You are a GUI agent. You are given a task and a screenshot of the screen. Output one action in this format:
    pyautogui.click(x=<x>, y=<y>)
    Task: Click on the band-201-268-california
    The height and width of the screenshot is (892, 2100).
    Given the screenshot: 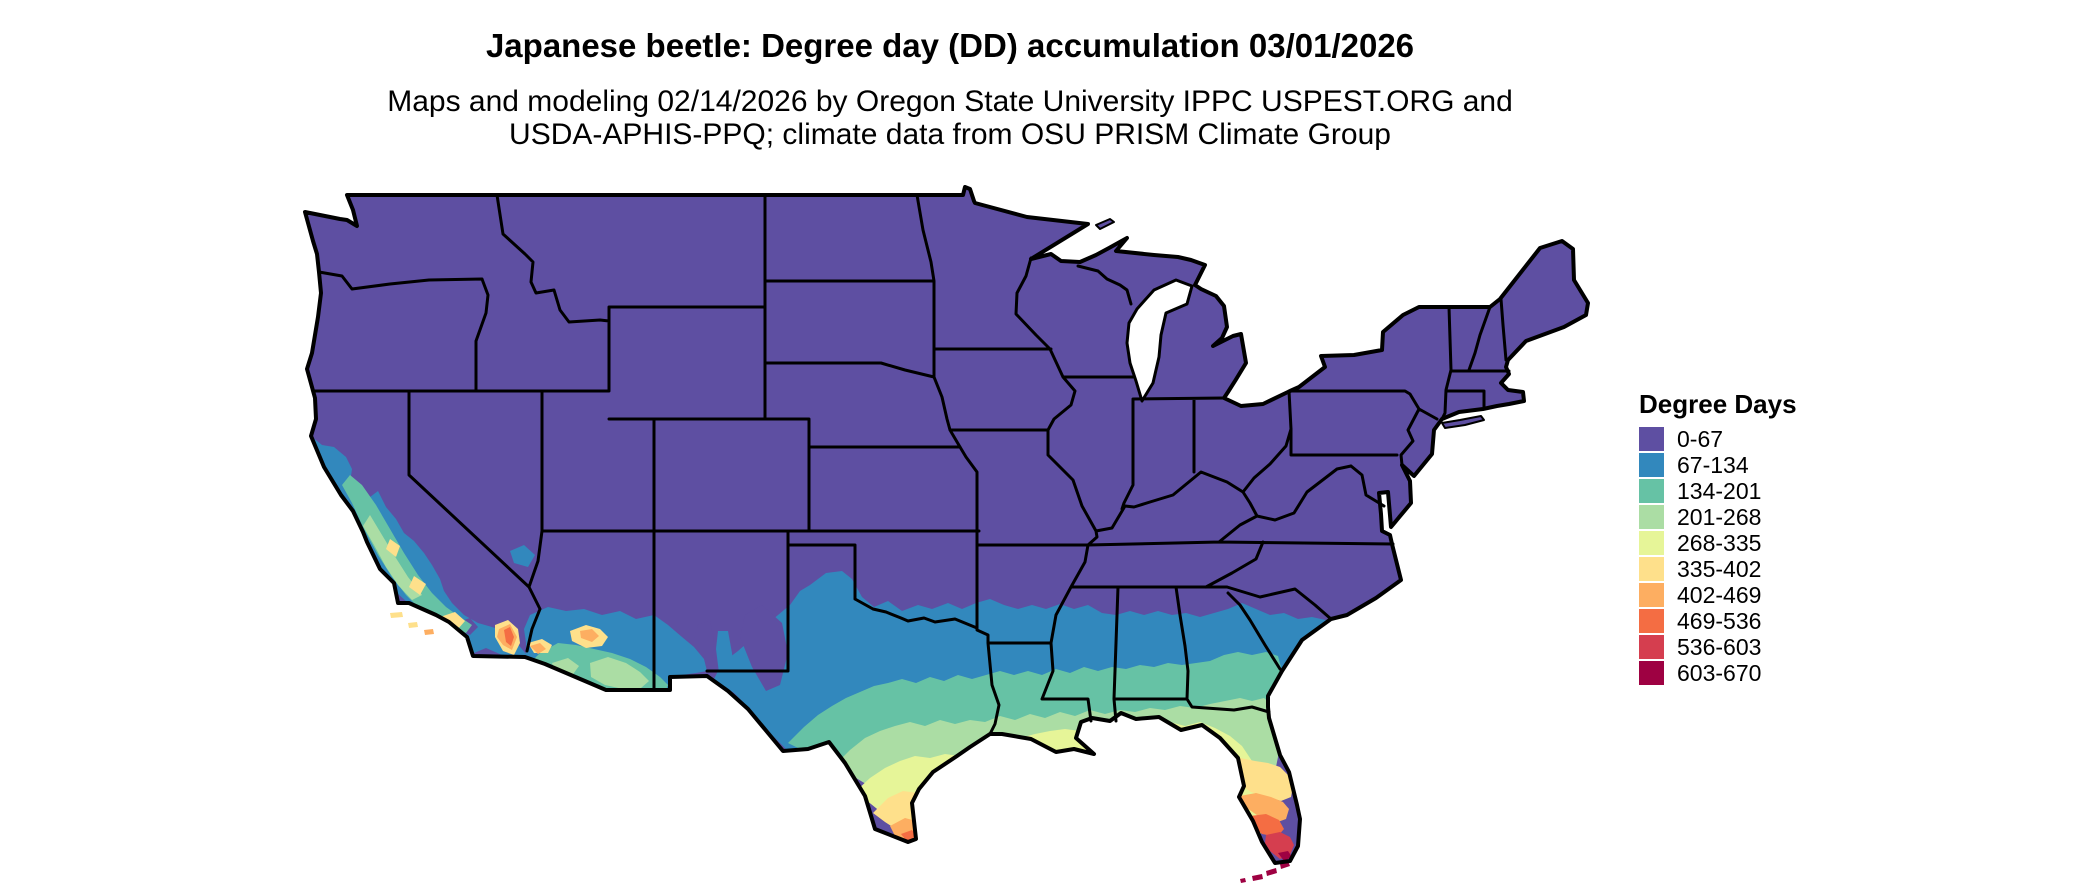 What is the action you would take?
    pyautogui.click(x=392, y=557)
    